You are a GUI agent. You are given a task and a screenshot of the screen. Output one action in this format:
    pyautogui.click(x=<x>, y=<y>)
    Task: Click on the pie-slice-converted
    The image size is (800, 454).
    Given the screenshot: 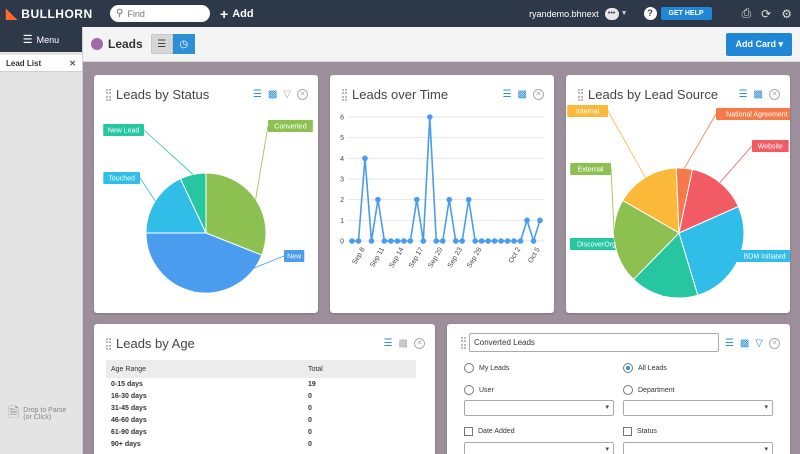 What is the action you would take?
    pyautogui.click(x=236, y=214)
    